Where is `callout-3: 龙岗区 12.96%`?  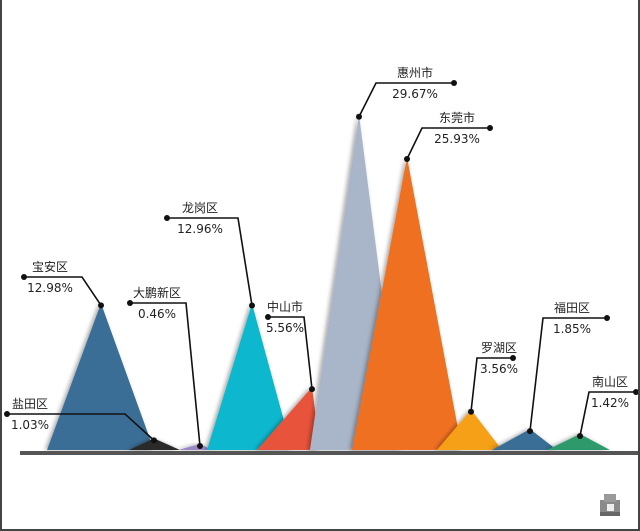
callout-3: 龙岗区 12.96% is located at coordinates (209, 255).